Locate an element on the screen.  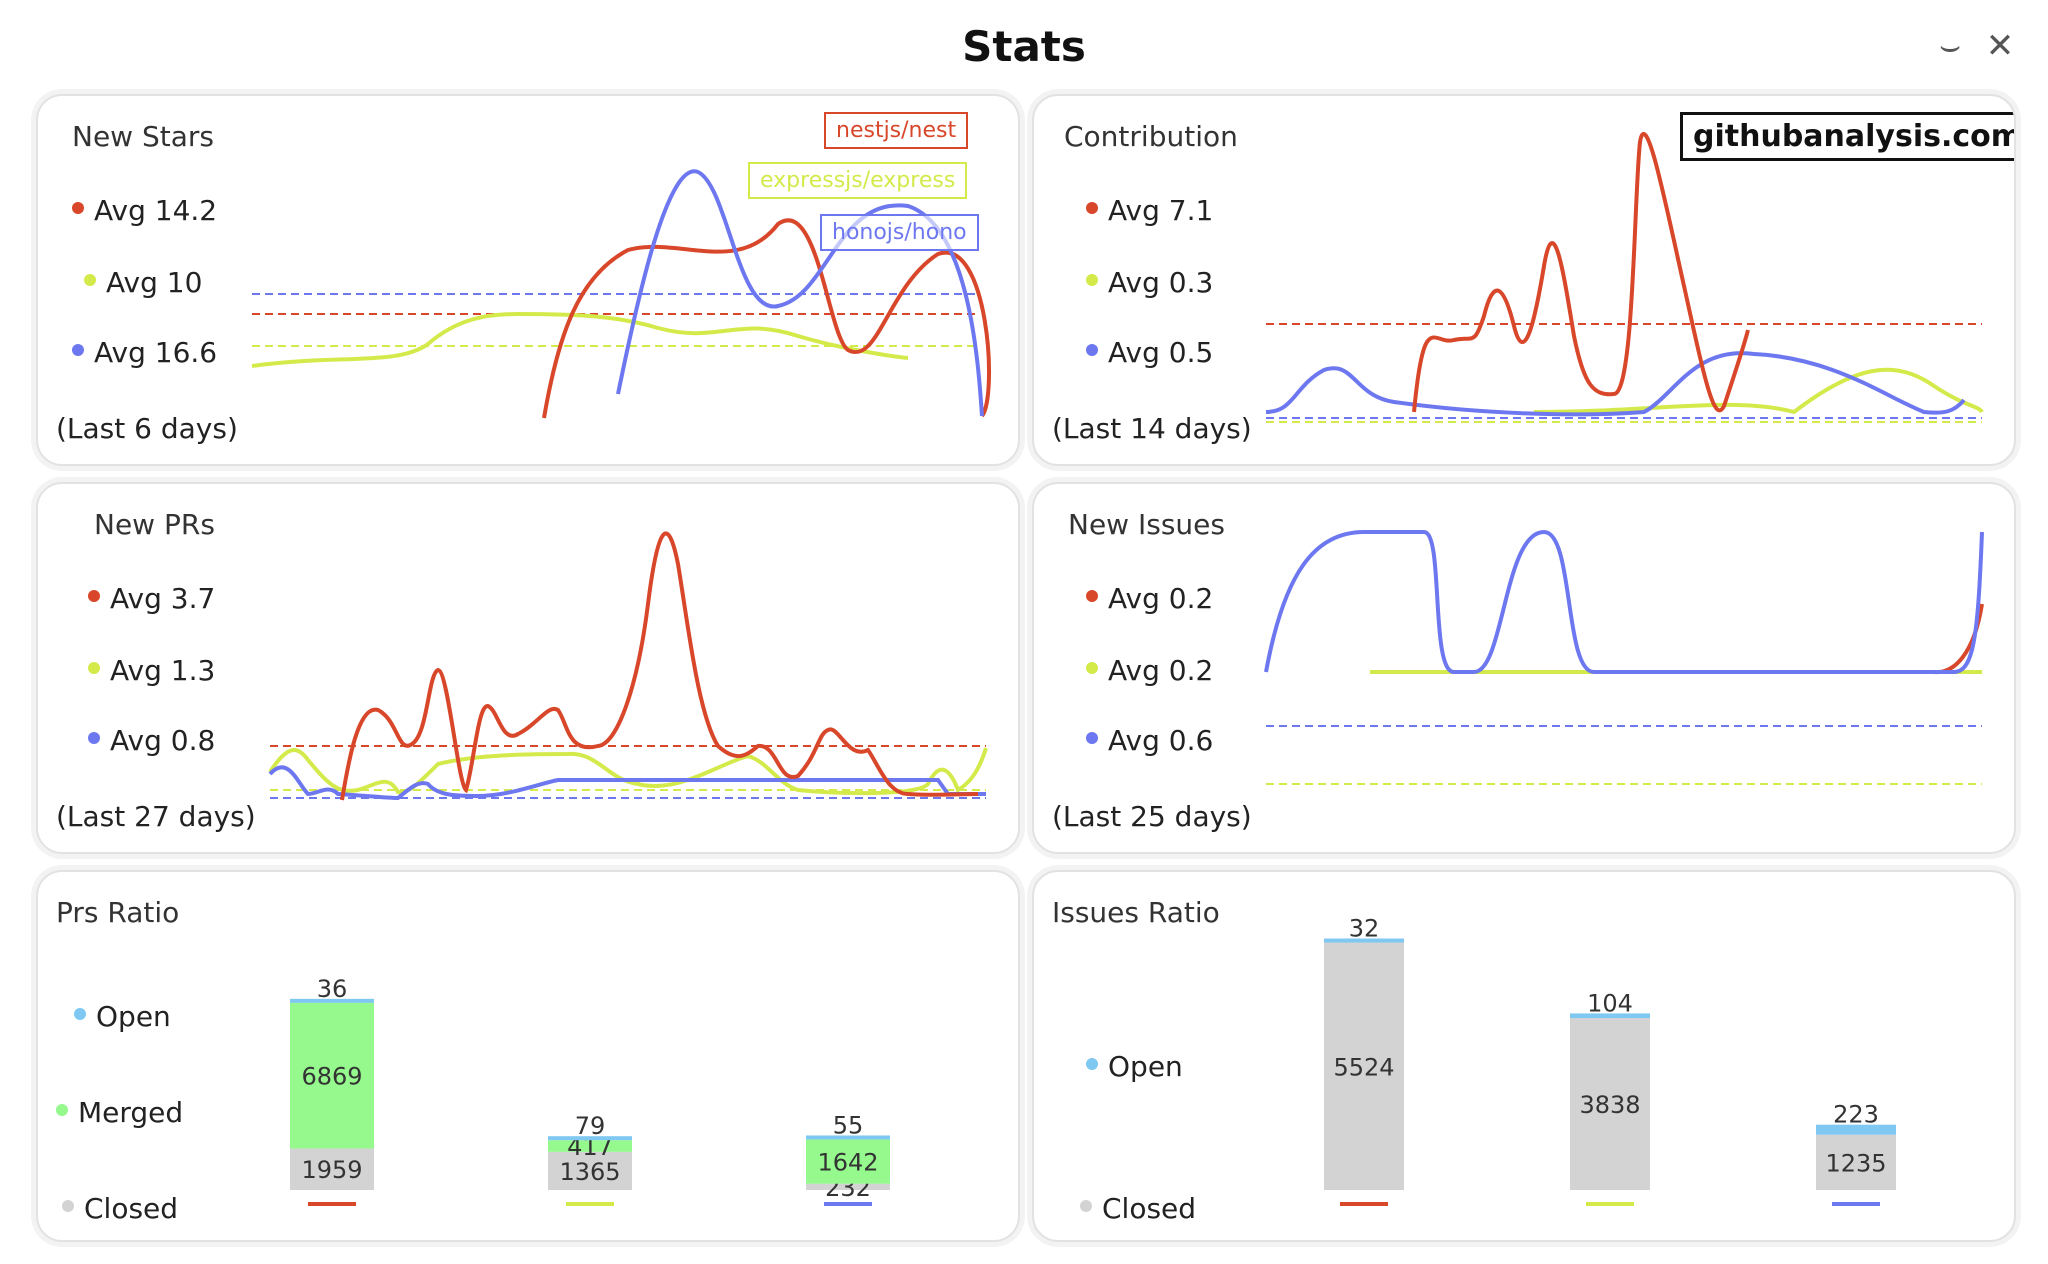
legend-merged-label: Merged is located at coordinates (131, 1112).